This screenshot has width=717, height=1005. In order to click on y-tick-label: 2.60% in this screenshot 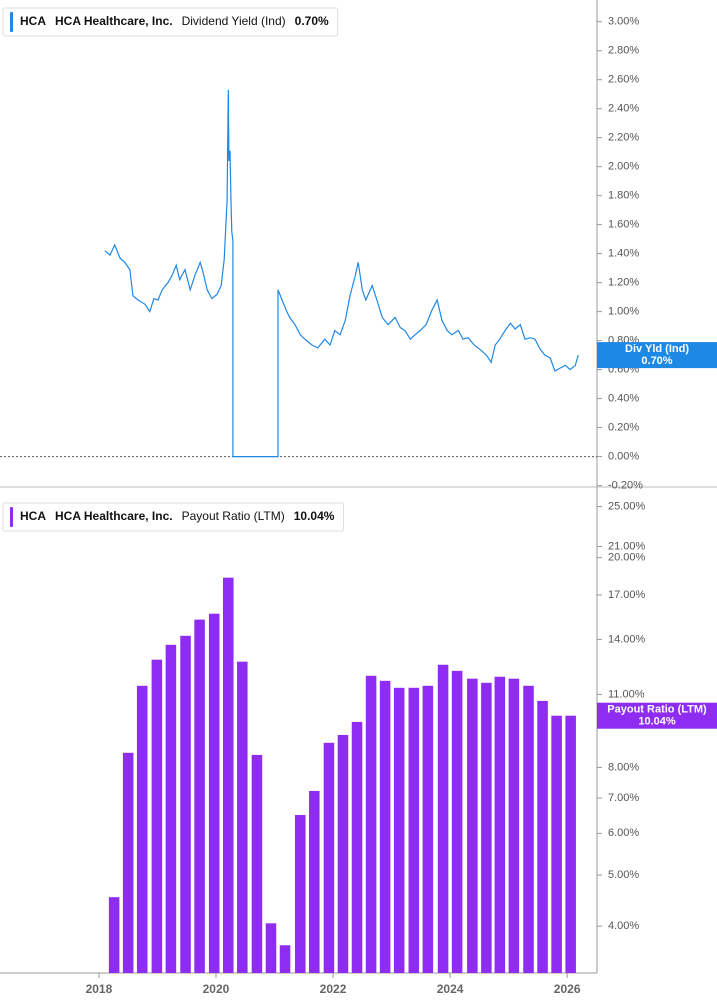, I will do `click(623, 80)`.